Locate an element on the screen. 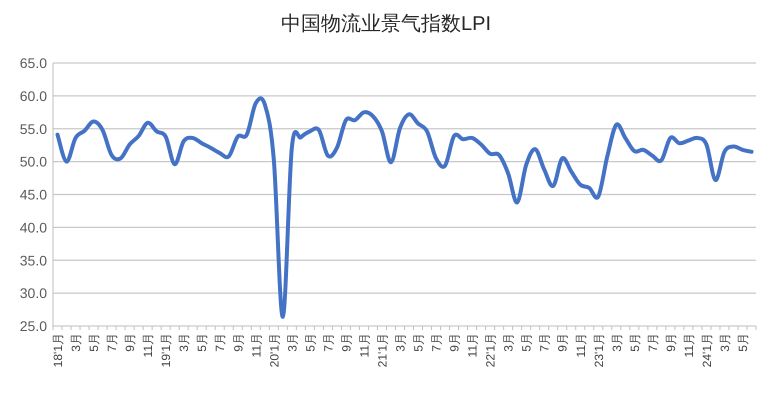 This screenshot has height=394, width=772. y-tick-label: 45.0 is located at coordinates (34, 194).